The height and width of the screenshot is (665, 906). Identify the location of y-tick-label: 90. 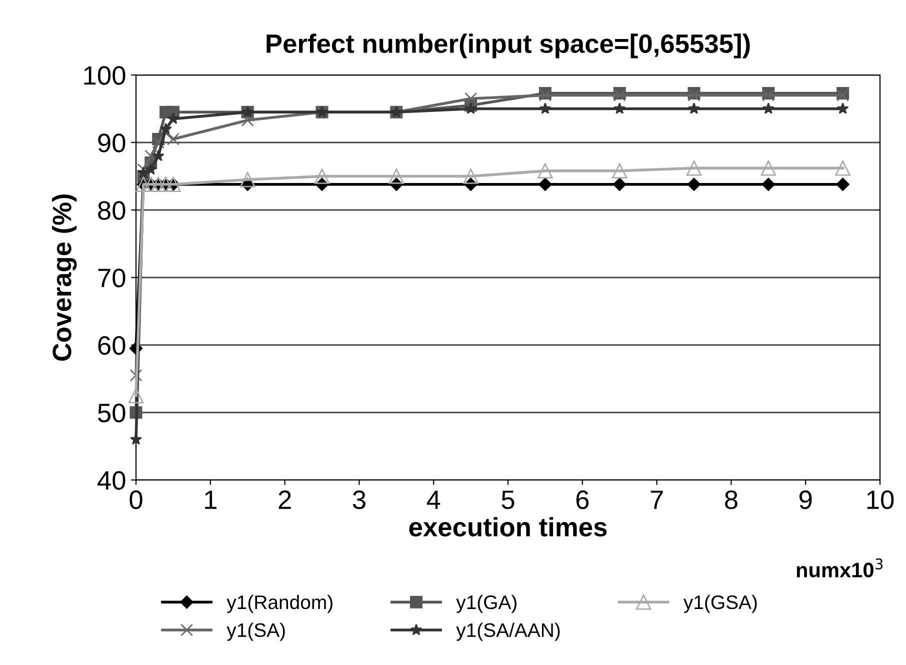
(112, 143).